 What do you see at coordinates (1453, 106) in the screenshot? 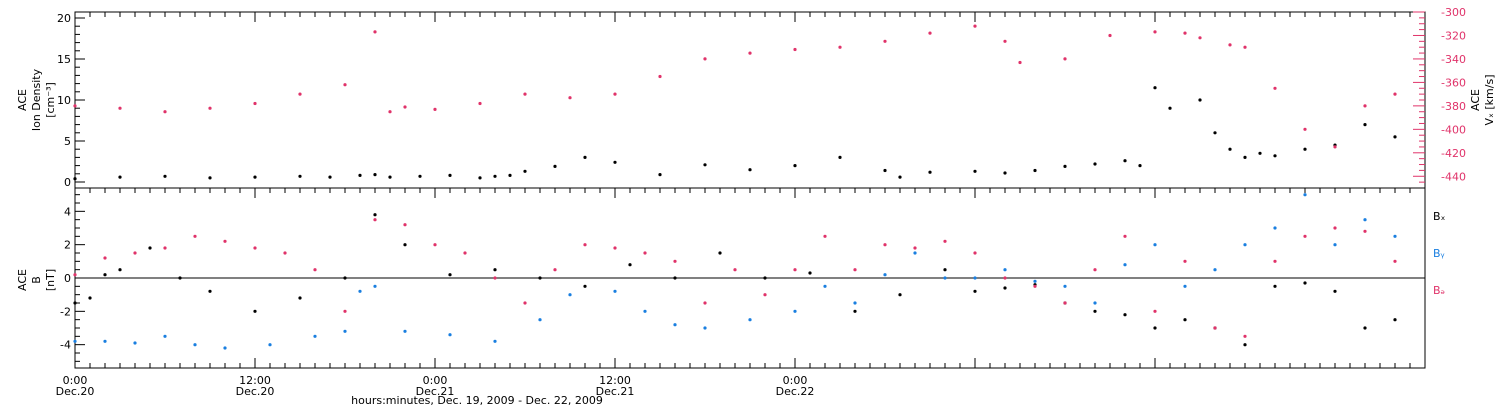
I see `velocity-tick-label: -380` at bounding box center [1453, 106].